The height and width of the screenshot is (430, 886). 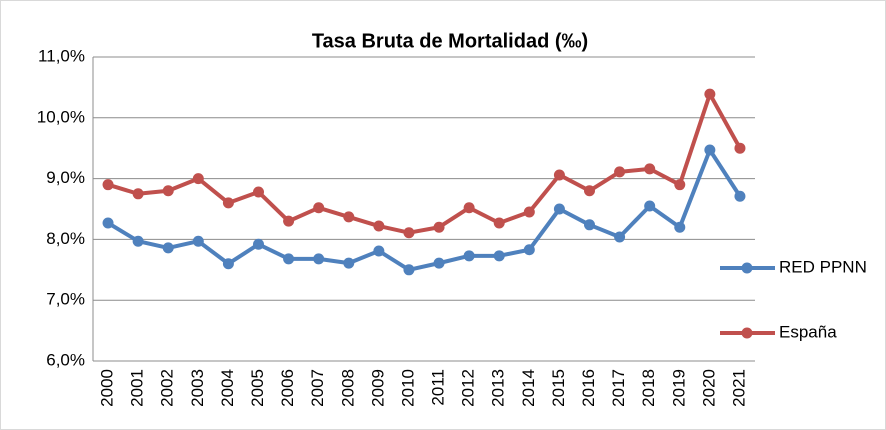 I want to click on x-tick-label: 2015, so click(x=558, y=388).